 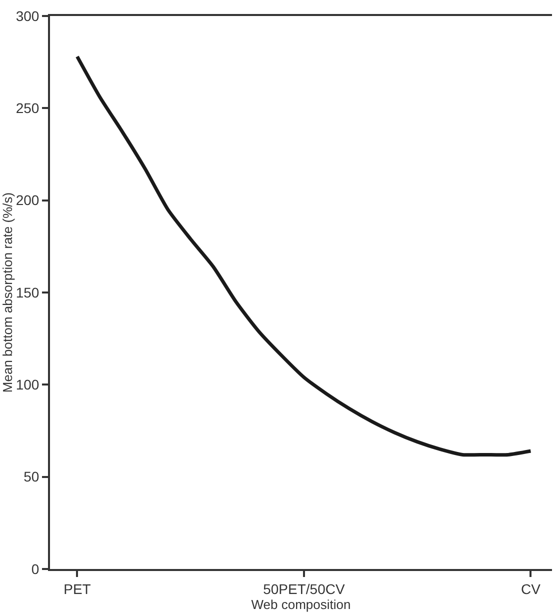 What do you see at coordinates (28, 108) in the screenshot?
I see `y-tick-label: 250` at bounding box center [28, 108].